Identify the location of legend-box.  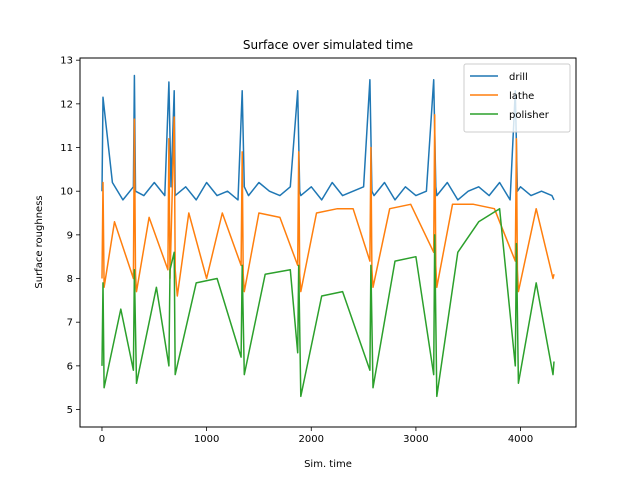
(517, 98).